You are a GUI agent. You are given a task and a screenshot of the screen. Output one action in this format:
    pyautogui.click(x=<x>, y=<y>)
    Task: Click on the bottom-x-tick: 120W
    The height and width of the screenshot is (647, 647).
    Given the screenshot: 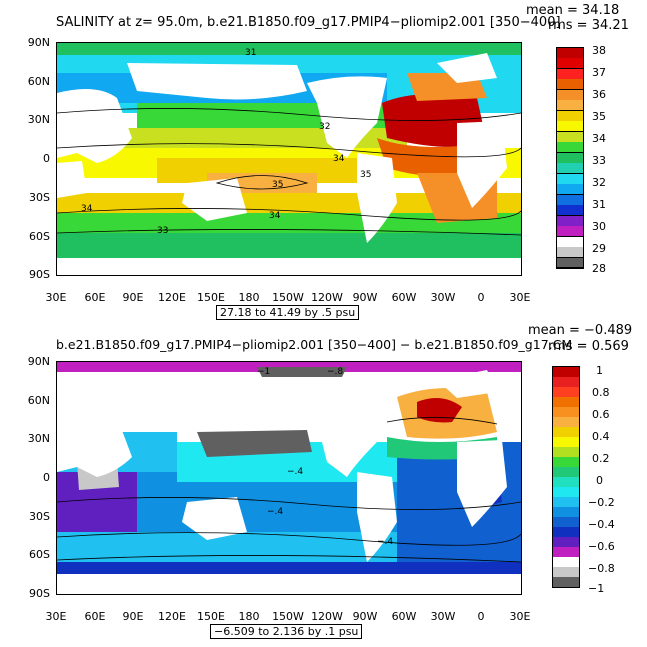 What is the action you would take?
    pyautogui.click(x=327, y=616)
    